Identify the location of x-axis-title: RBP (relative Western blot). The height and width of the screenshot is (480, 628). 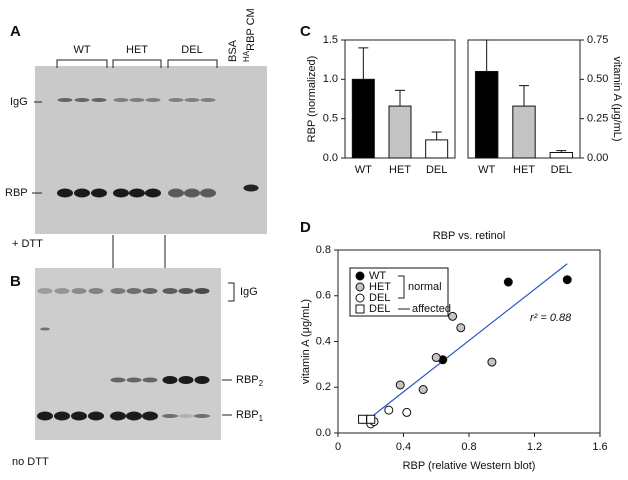
(469, 466).